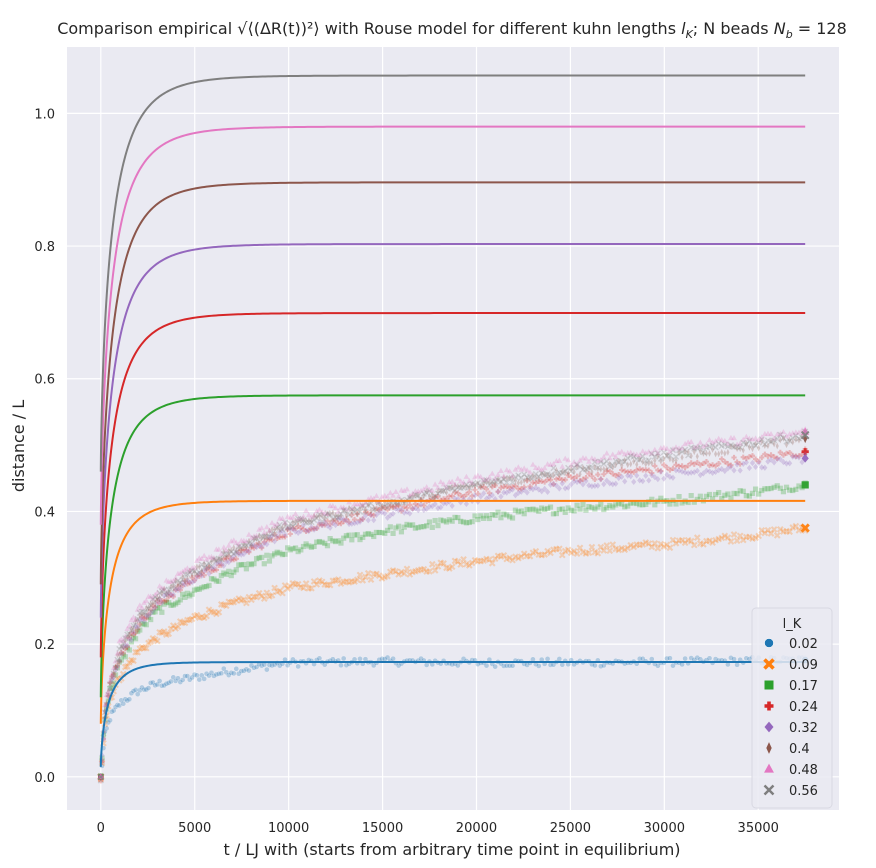 This screenshot has width=876, height=868. I want to click on legend-label: 0.32, so click(803, 728).